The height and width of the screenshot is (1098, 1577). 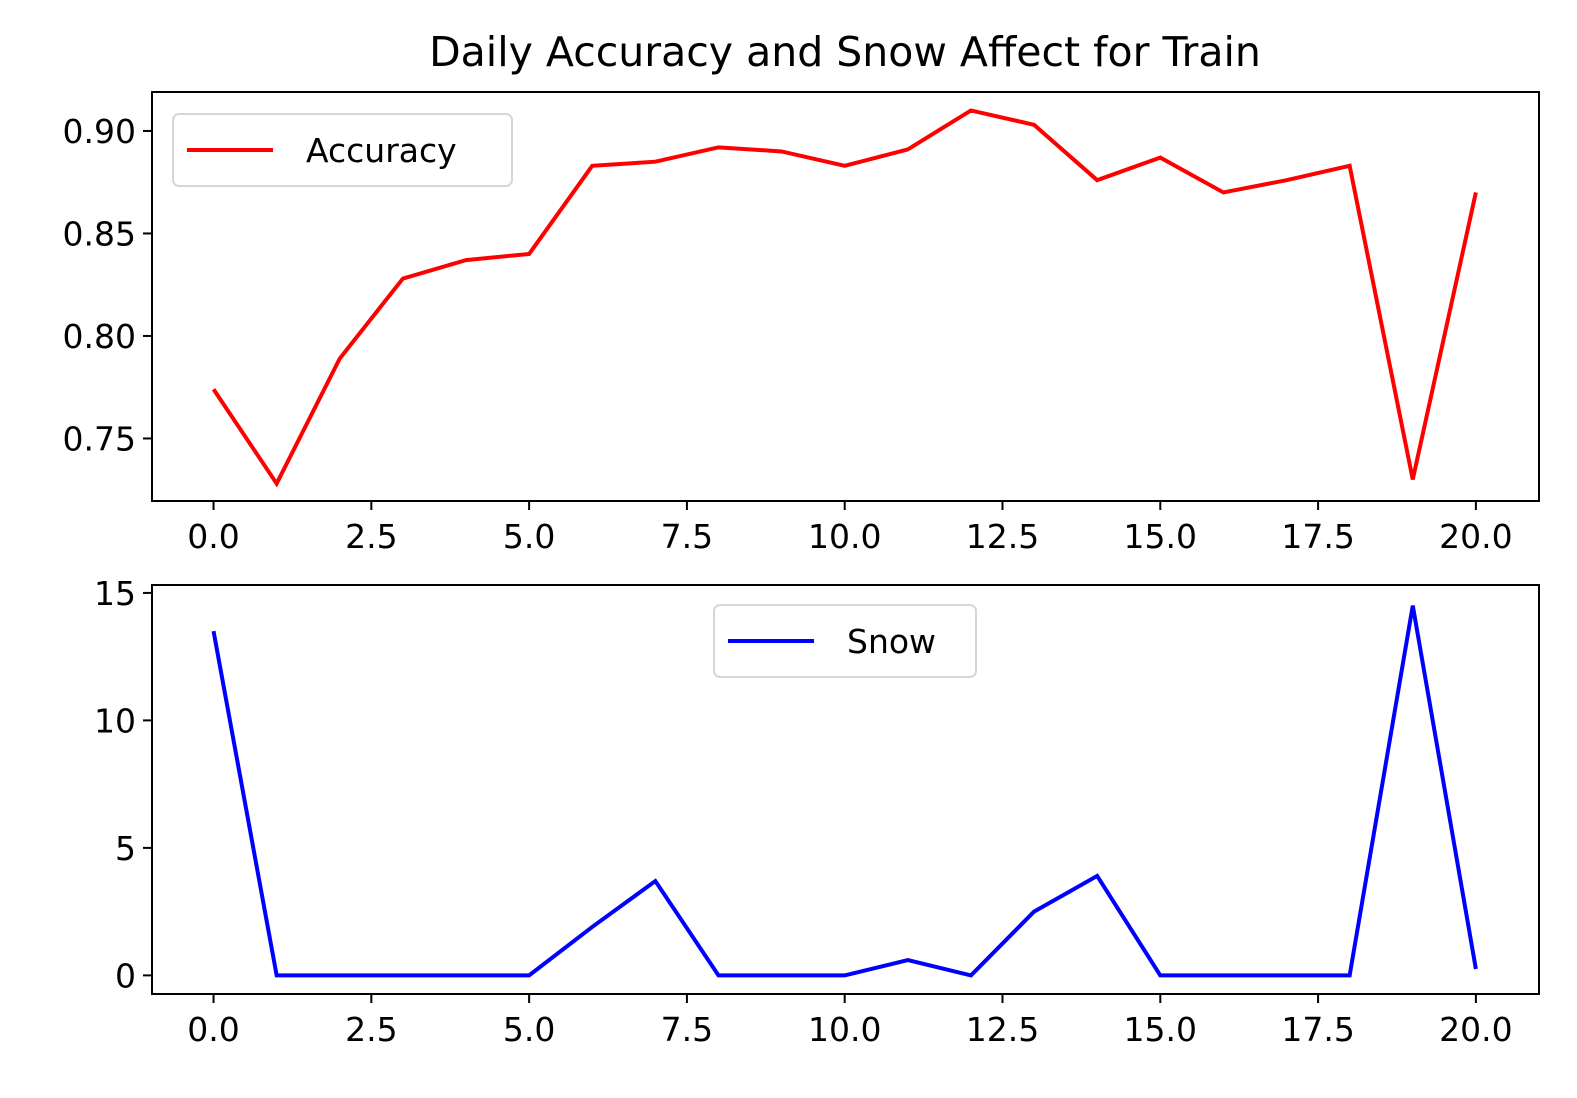 I want to click on accuracy-x-tick-label: 12.5, so click(x=1002, y=536).